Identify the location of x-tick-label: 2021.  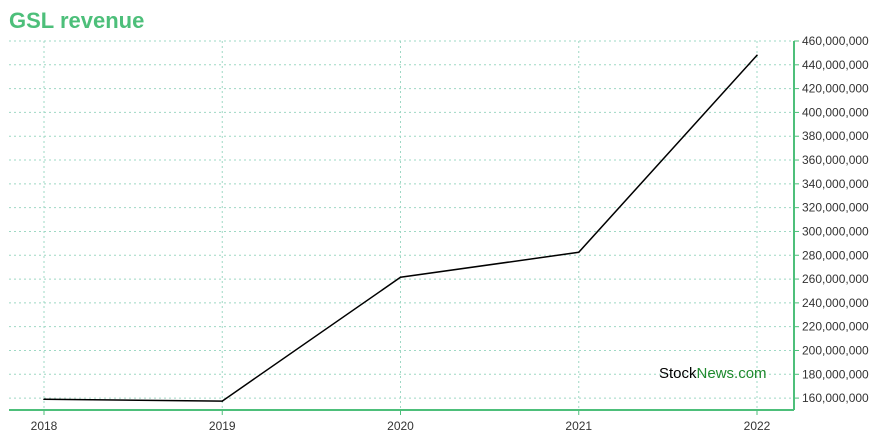
(578, 426).